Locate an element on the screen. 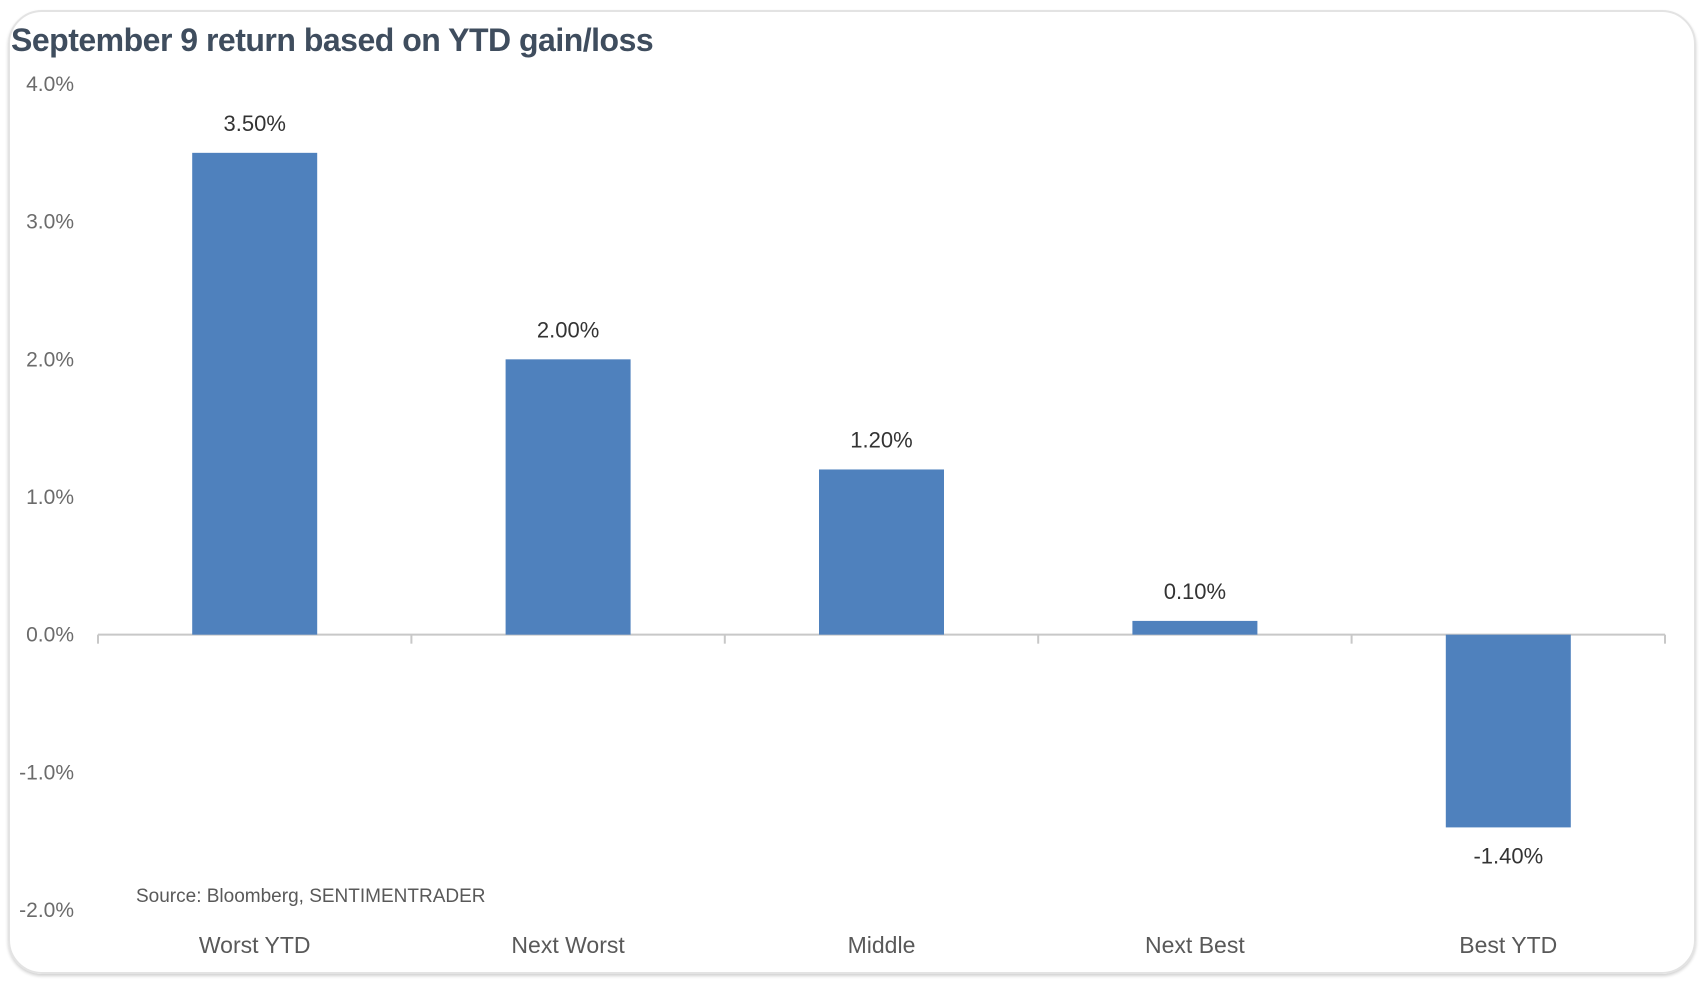  data-label: 1.20% is located at coordinates (881, 439).